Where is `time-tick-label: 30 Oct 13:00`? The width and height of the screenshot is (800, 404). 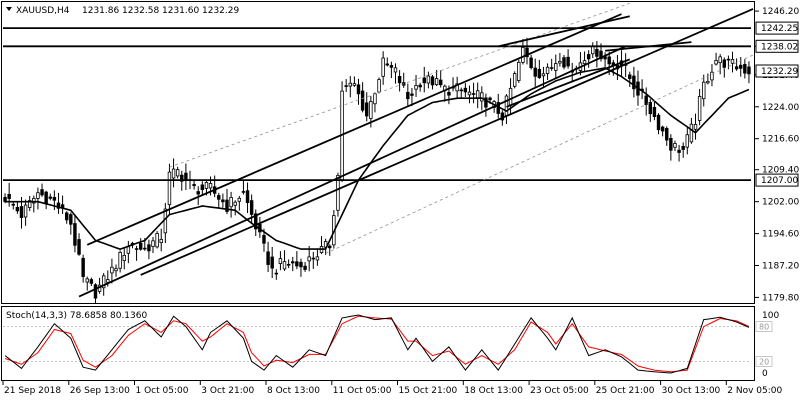
time-tick-label: 30 Oct 13:00 is located at coordinates (691, 391).